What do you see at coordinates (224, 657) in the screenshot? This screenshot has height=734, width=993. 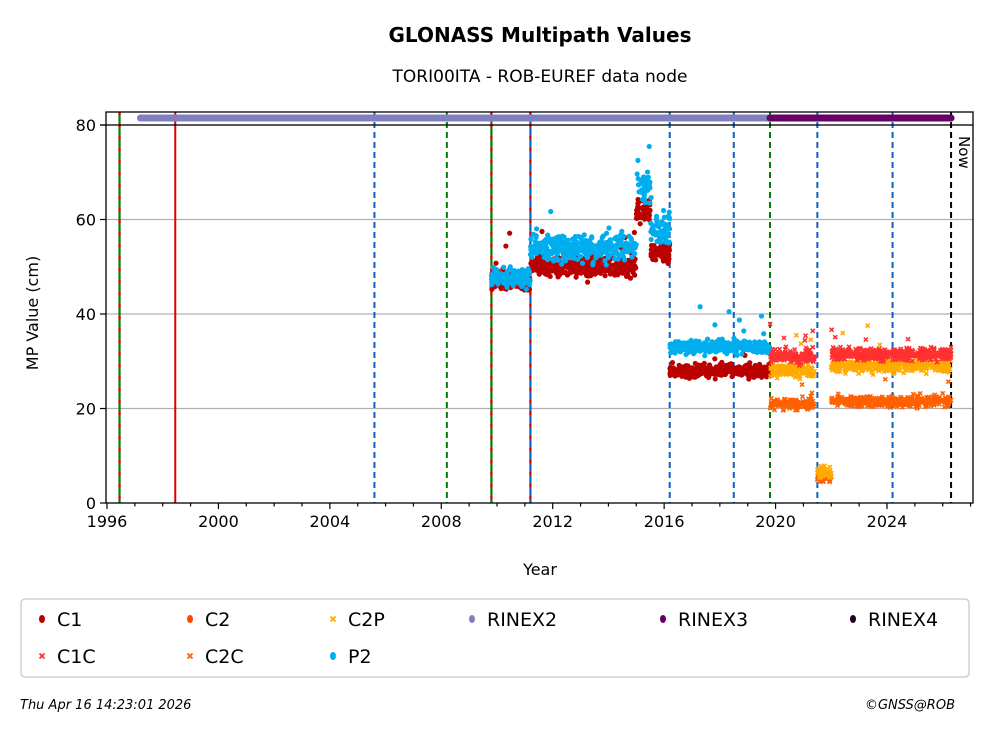 I see `legend-label: C2C` at bounding box center [224, 657].